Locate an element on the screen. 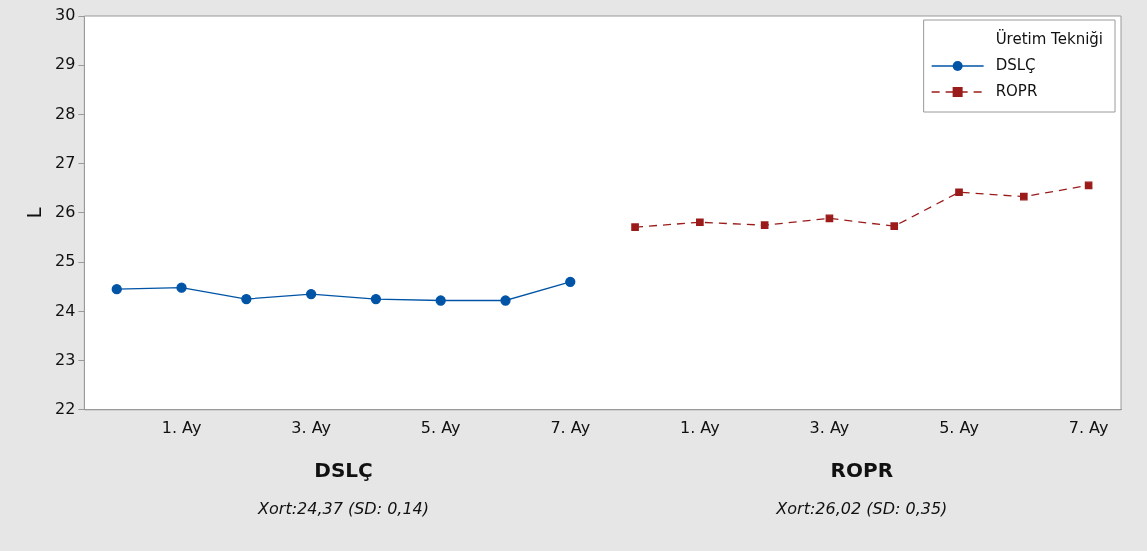 The height and width of the screenshot is (551, 1147). y-tick-label: 30 is located at coordinates (65, 15).